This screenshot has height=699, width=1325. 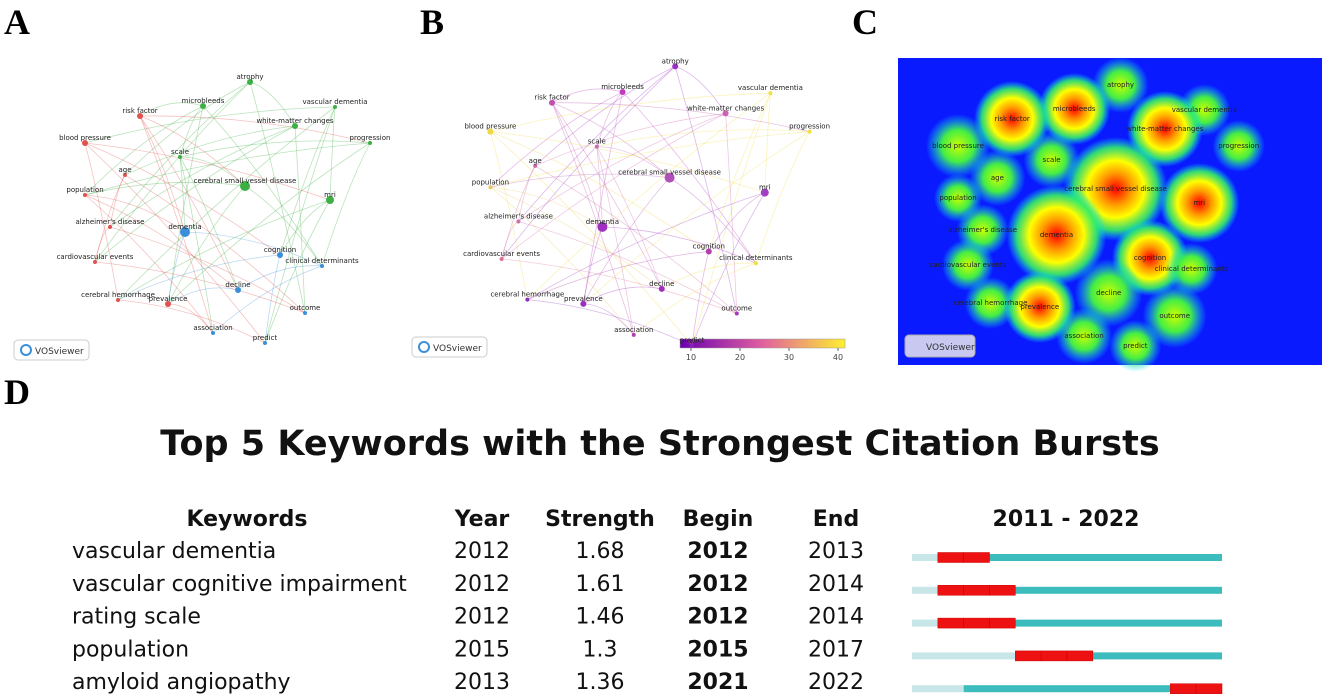 I want to click on timeline-header: 2011 - 2022, so click(x=1066, y=519).